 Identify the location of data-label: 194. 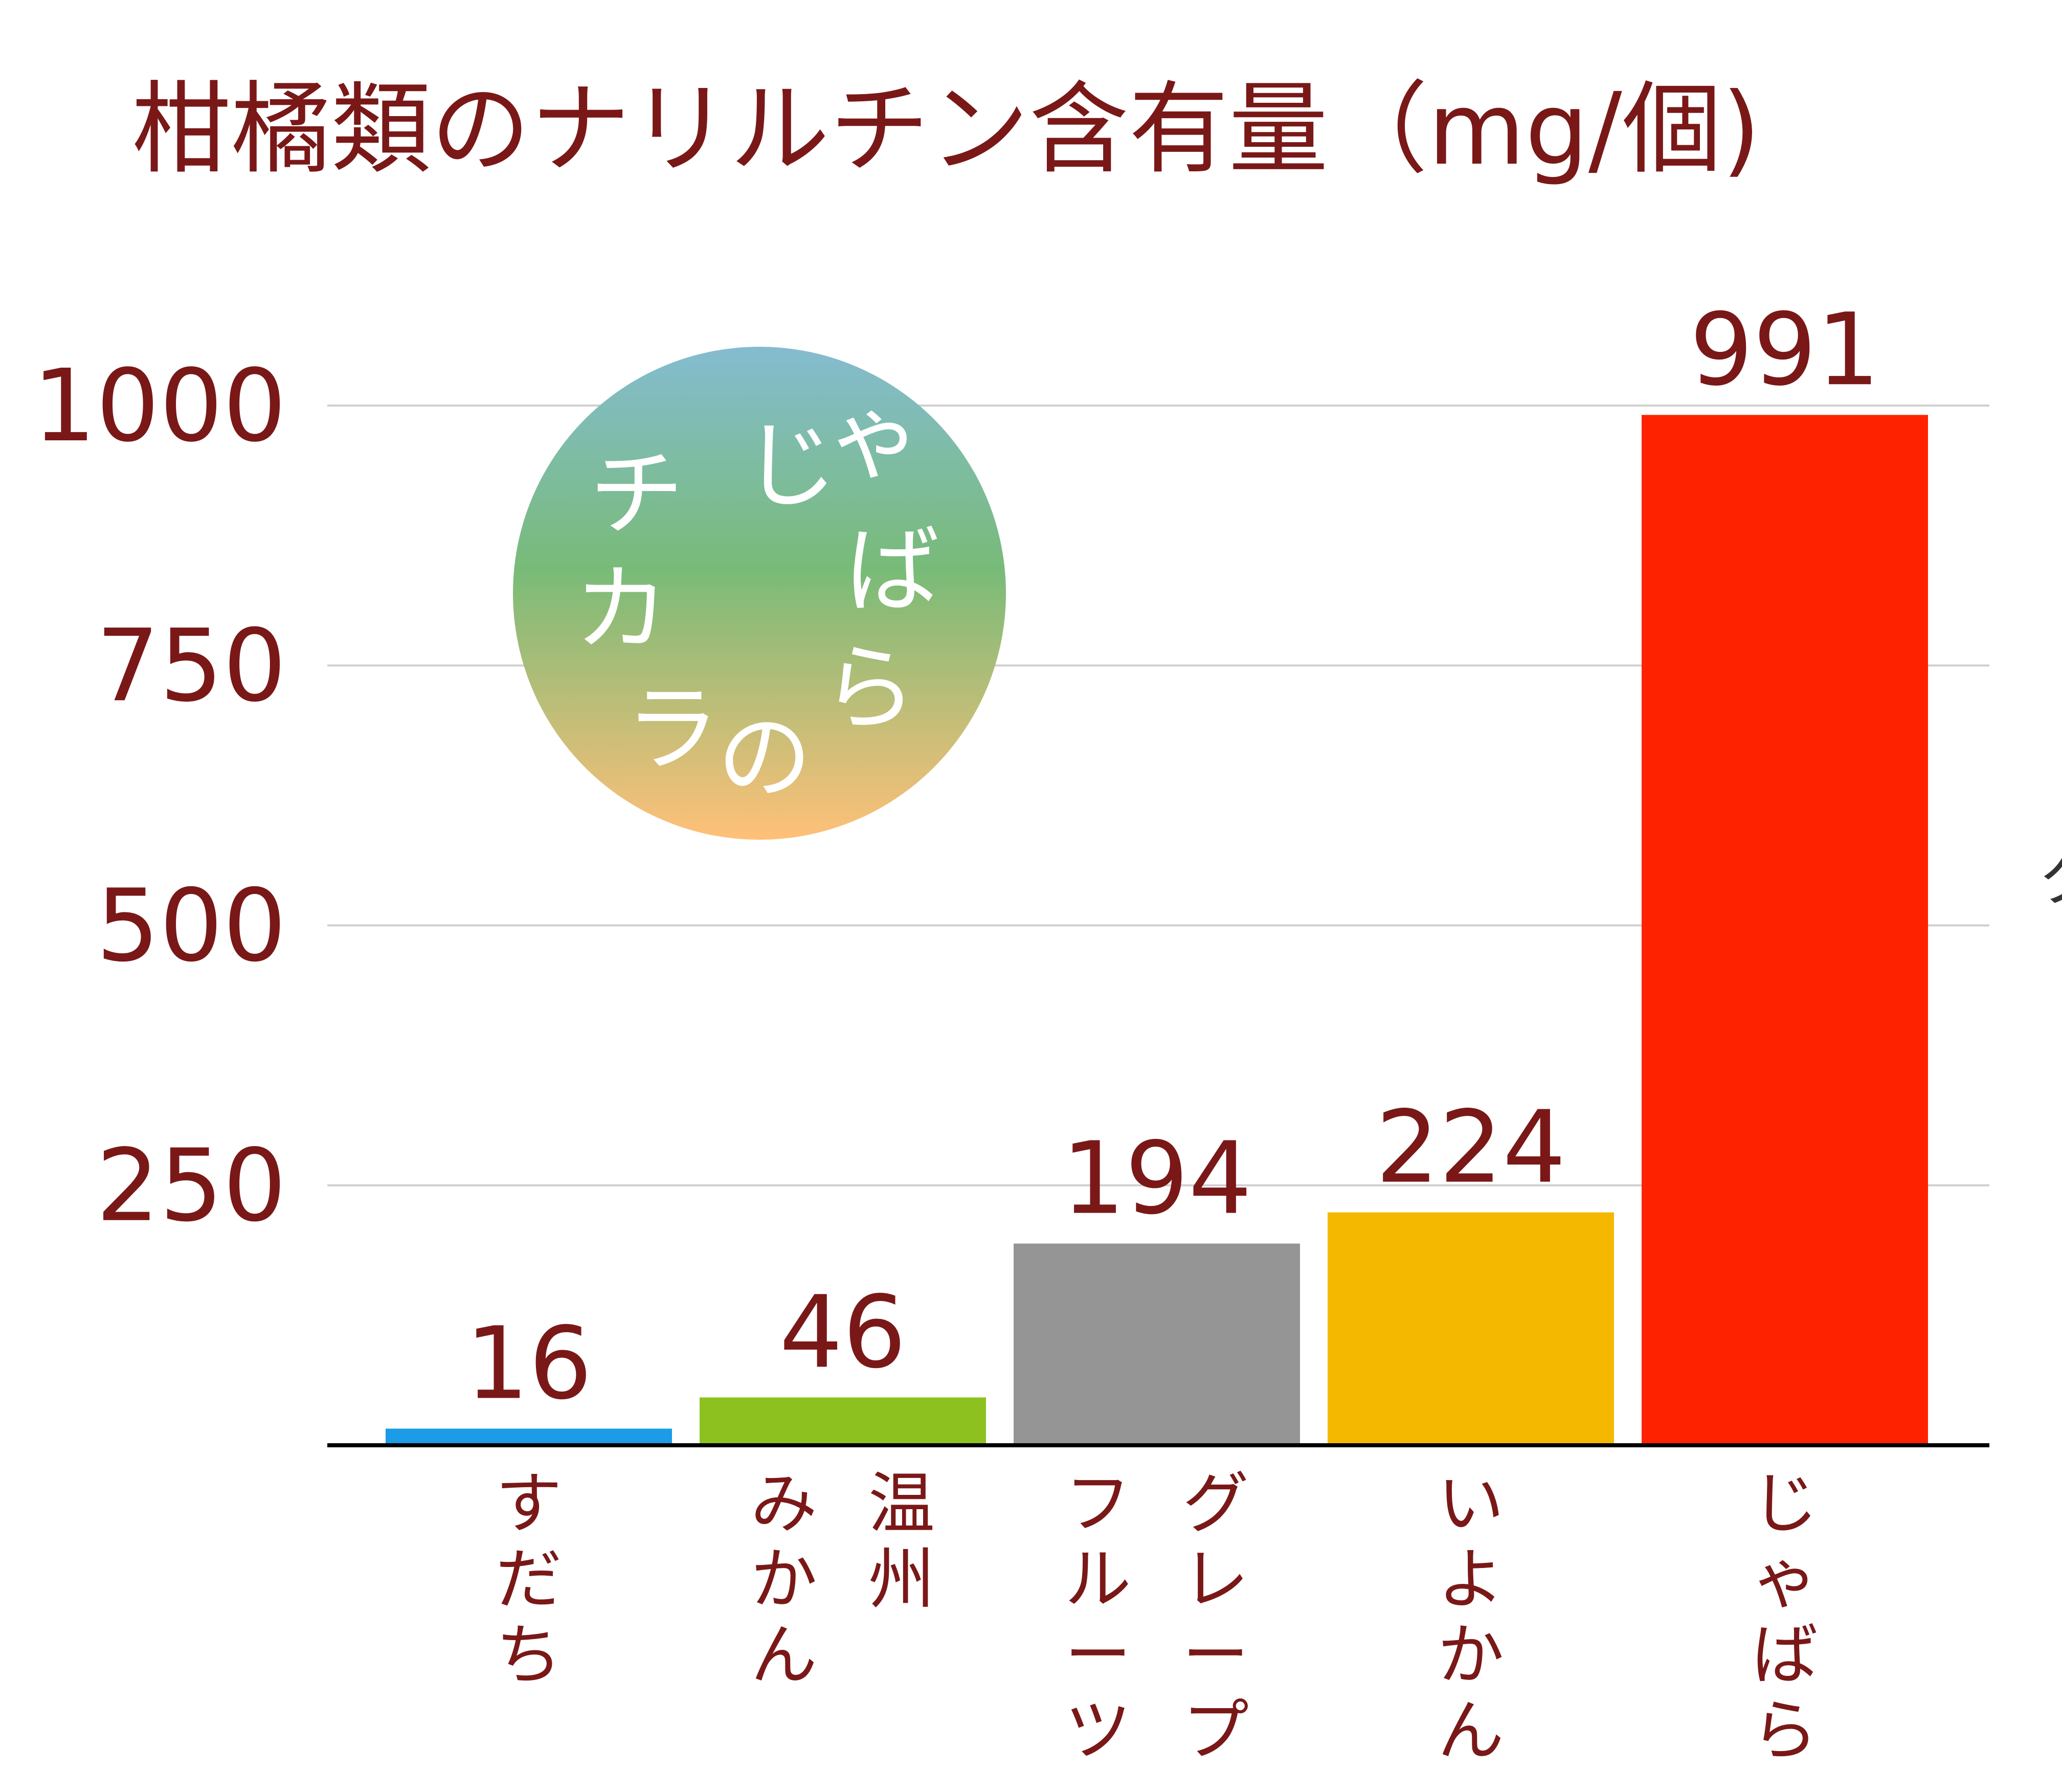
(1157, 1179).